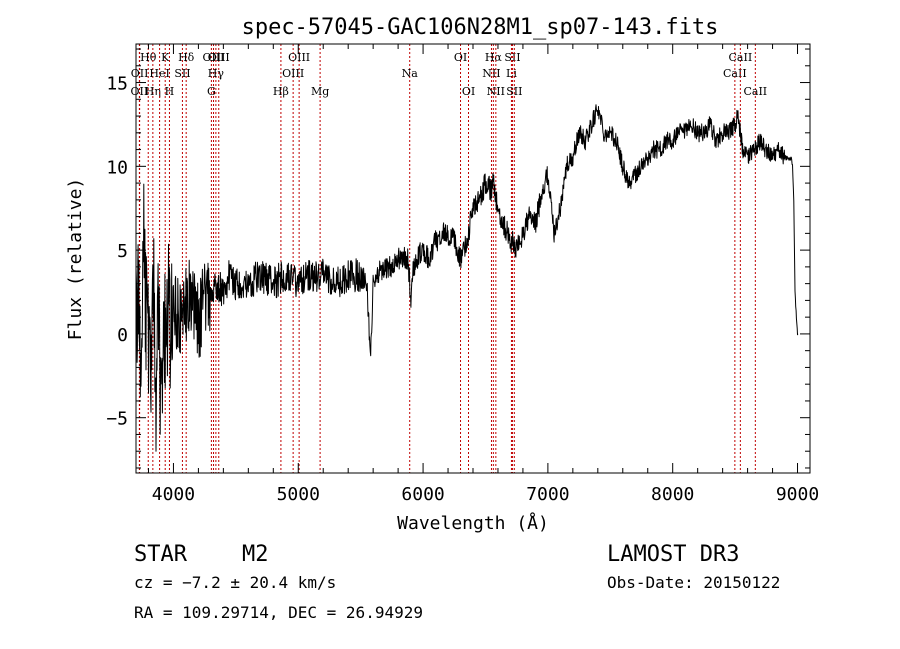 This screenshot has width=900, height=649. Describe the element at coordinates (281, 91) in the screenshot. I see `line-marker-label-13: Hβ` at that location.